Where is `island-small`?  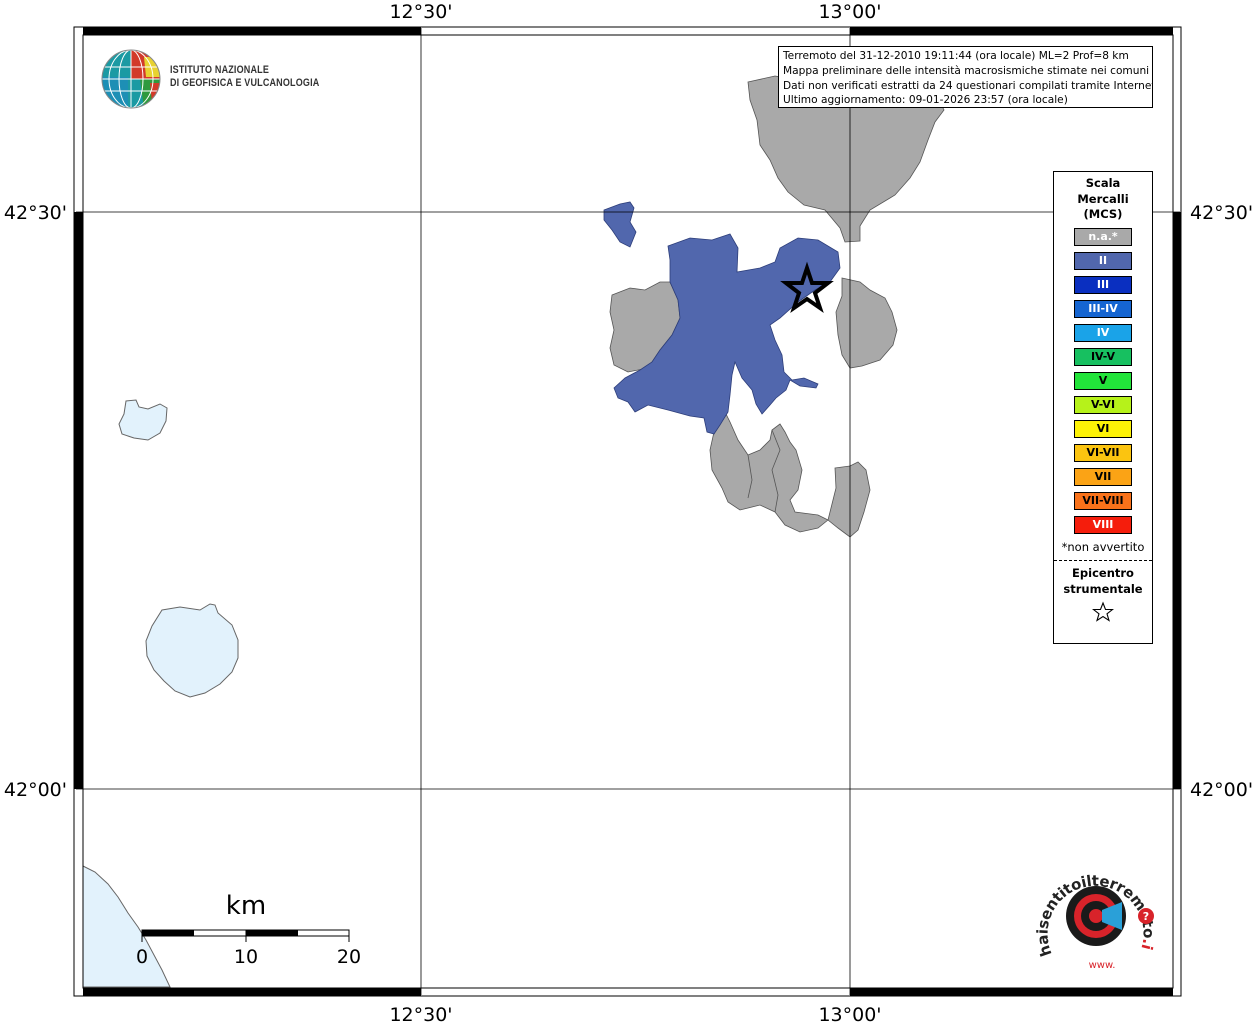
island-small is located at coordinates (143, 420).